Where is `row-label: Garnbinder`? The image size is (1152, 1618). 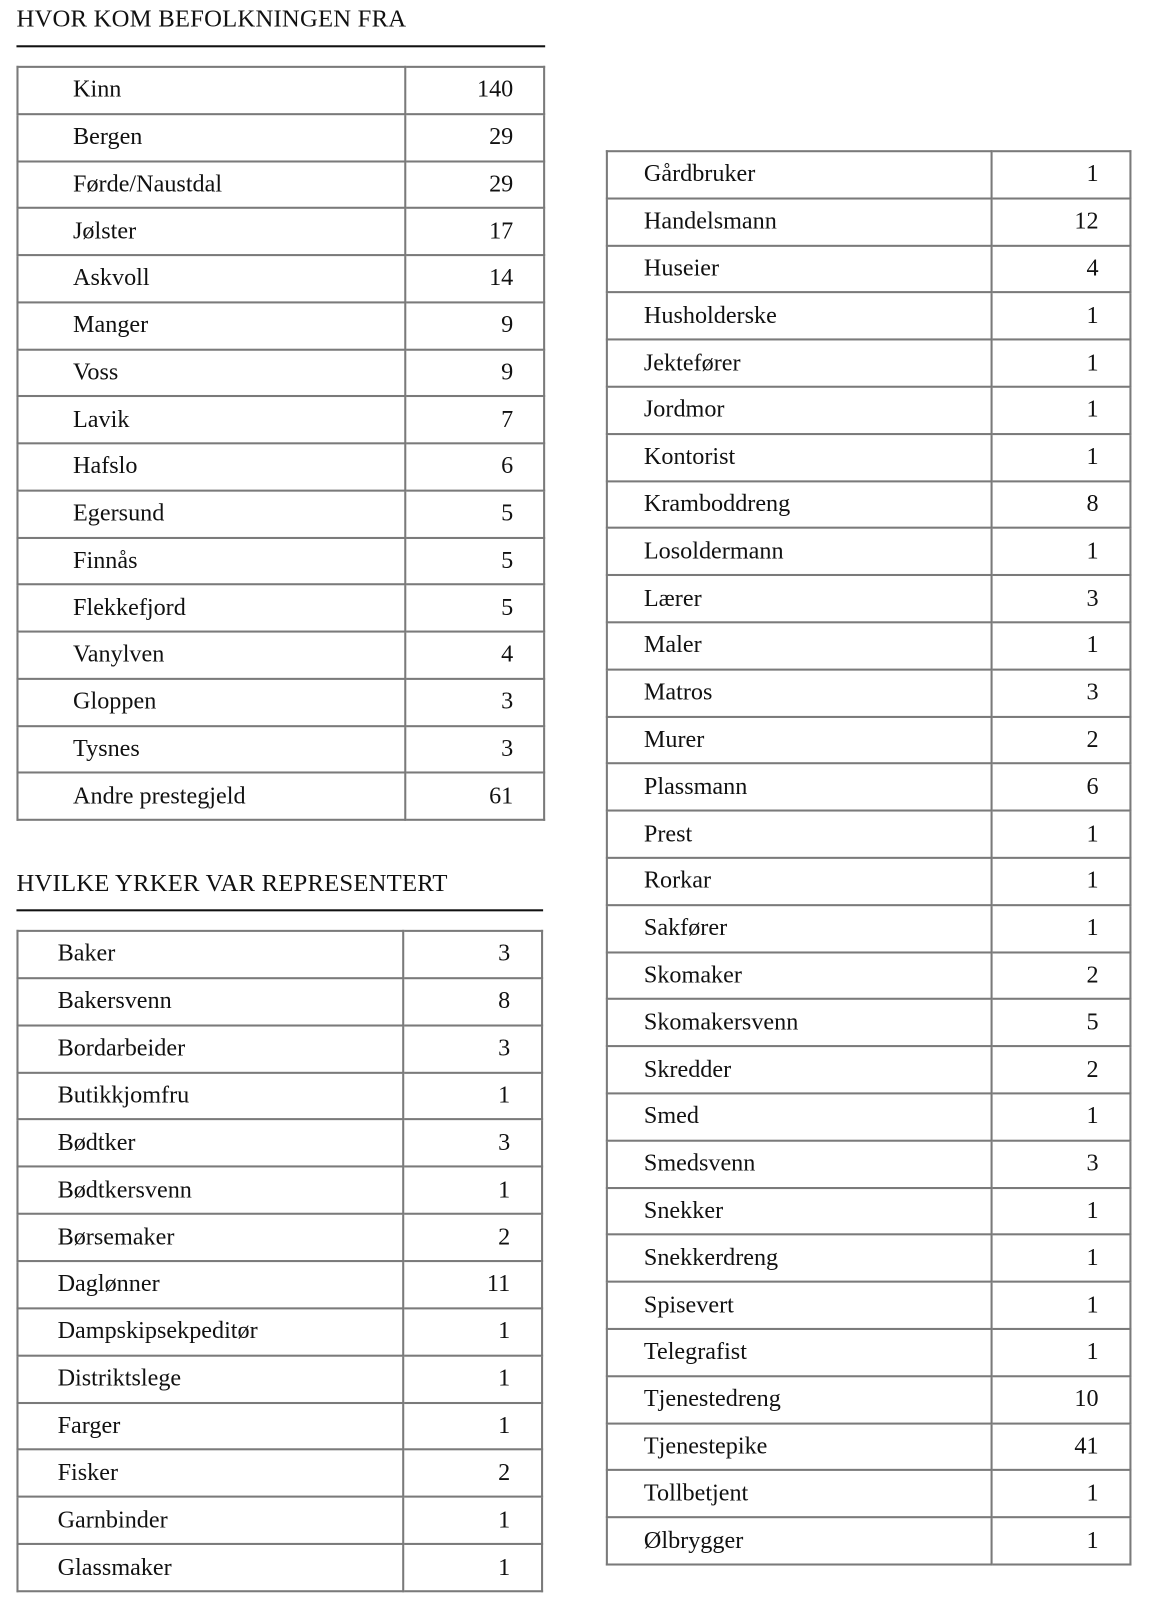 row-label: Garnbinder is located at coordinates (210, 1520).